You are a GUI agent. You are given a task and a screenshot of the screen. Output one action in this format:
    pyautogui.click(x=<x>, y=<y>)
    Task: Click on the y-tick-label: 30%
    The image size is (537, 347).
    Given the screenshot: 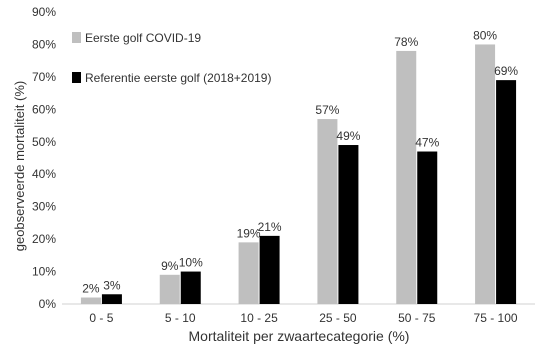 What is the action you would take?
    pyautogui.click(x=44, y=207)
    